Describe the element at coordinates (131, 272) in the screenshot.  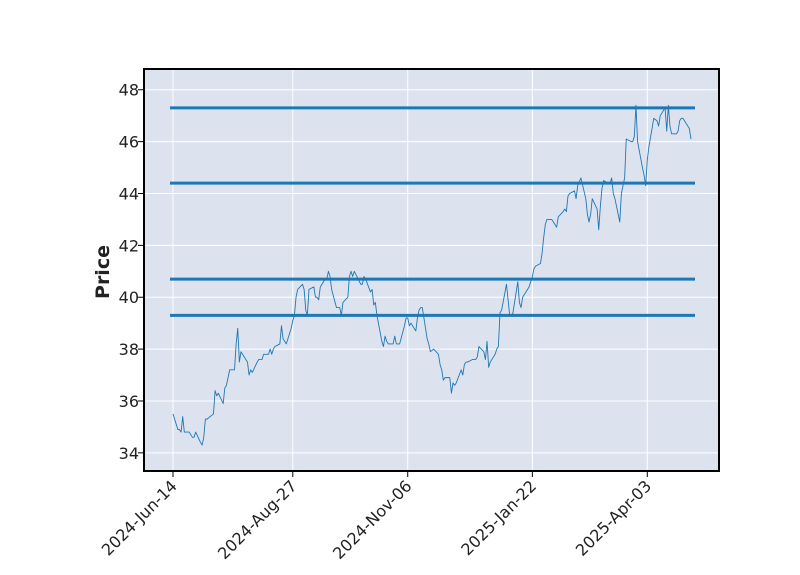
I see `y-axis: 34 36 38 40 42 44 46 48` at that location.